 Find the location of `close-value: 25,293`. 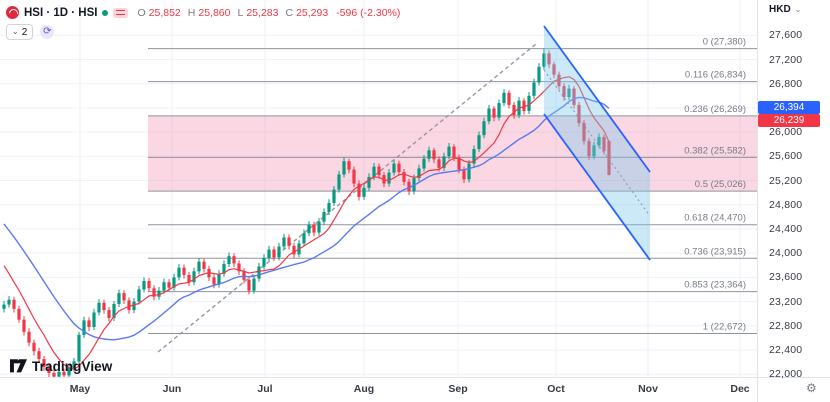

close-value: 25,293 is located at coordinates (312, 12).